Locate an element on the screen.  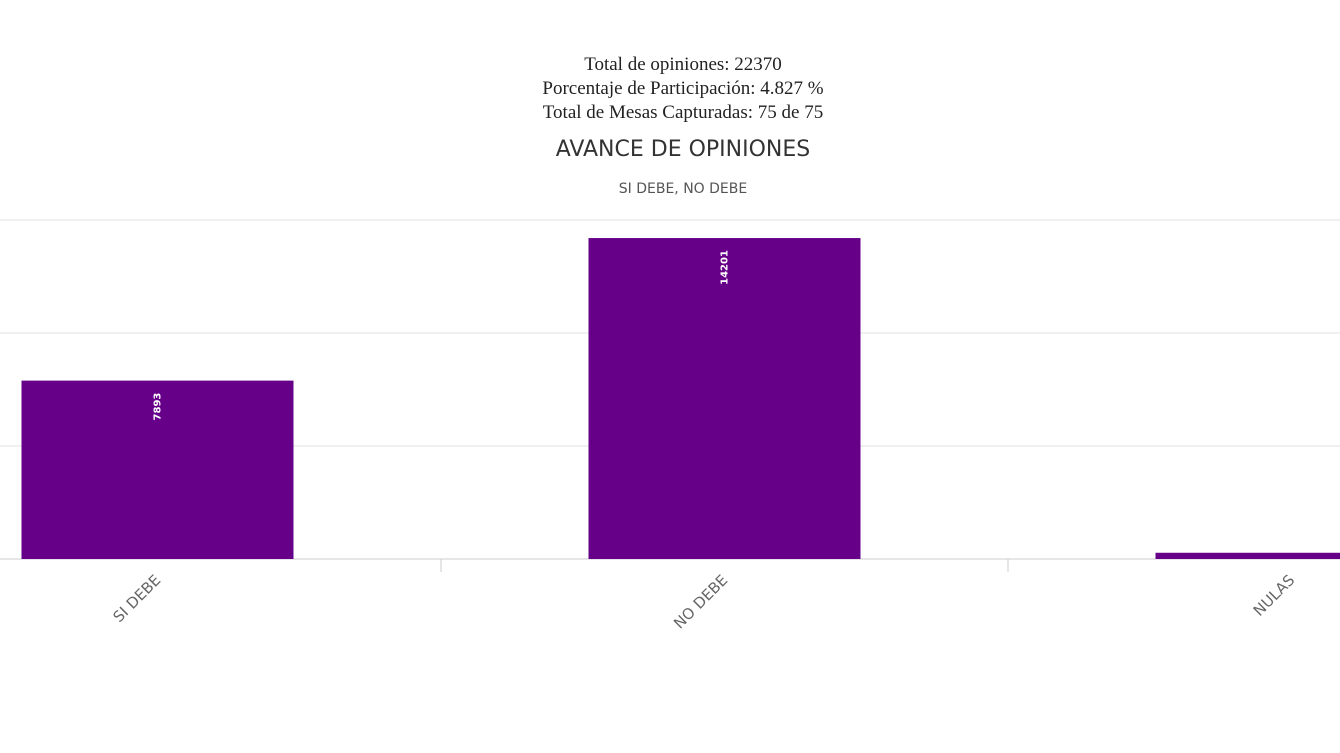
x-tick-label: SI DEBE is located at coordinates (137, 598).